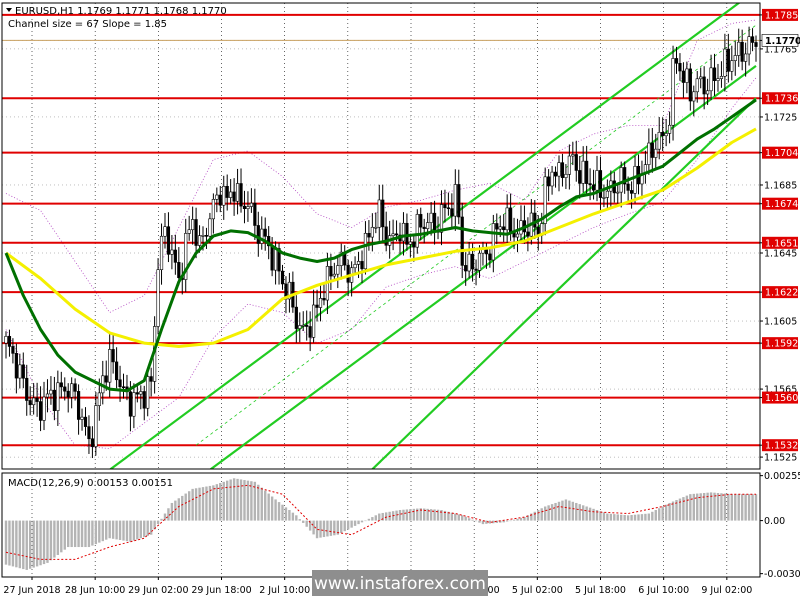 The width and height of the screenshot is (800, 600). I want to click on macd-label: MACD(12,26,9) 0.00153 0.00151, so click(90, 483).